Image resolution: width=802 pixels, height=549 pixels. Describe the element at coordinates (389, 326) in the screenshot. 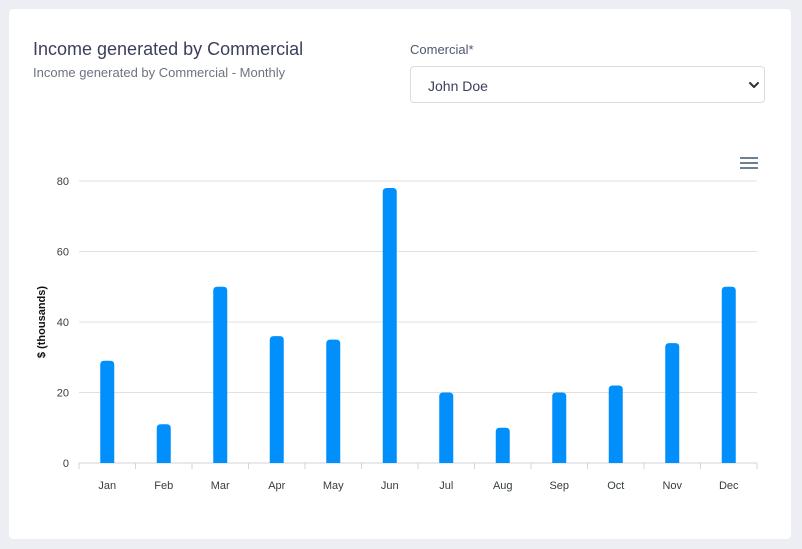

I see `bar-jun` at that location.